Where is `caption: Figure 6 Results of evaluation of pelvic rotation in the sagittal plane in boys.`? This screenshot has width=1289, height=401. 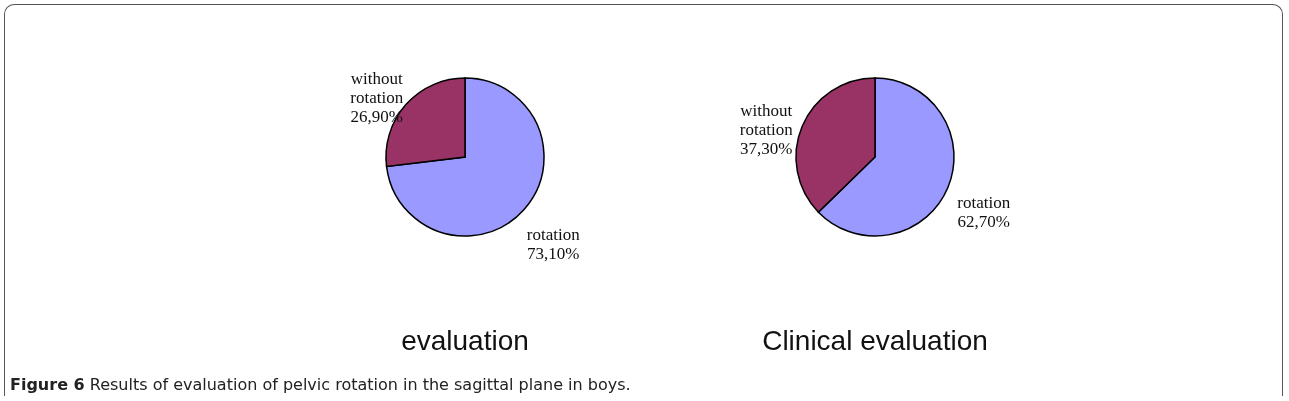
caption: Figure 6 Results of evaluation of pelvic rotation in the sagittal plane in boys. is located at coordinates (320, 384).